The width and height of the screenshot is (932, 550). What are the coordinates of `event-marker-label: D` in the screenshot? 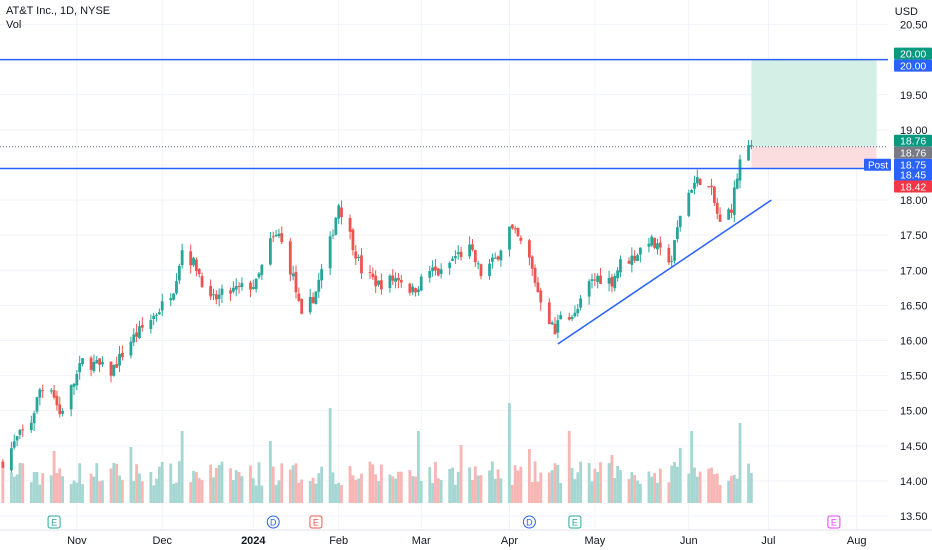 It's located at (273, 523).